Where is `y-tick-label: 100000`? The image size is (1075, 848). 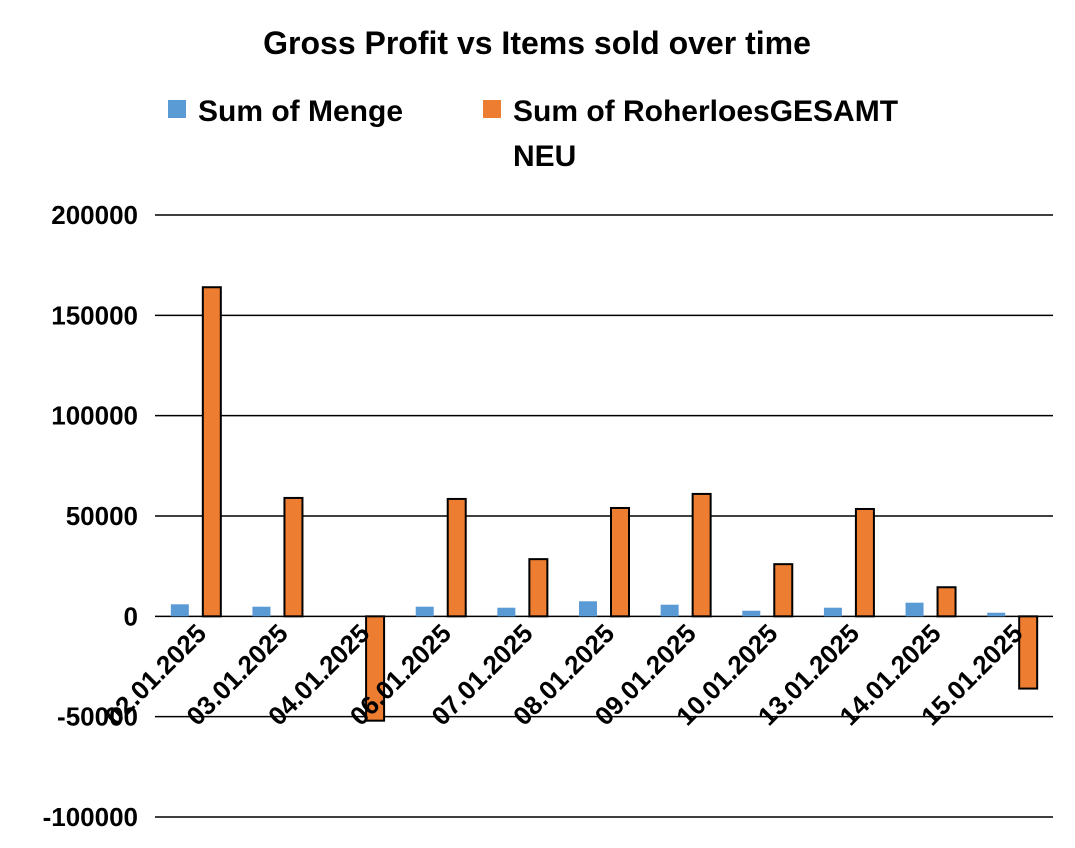 y-tick-label: 100000 is located at coordinates (94, 416).